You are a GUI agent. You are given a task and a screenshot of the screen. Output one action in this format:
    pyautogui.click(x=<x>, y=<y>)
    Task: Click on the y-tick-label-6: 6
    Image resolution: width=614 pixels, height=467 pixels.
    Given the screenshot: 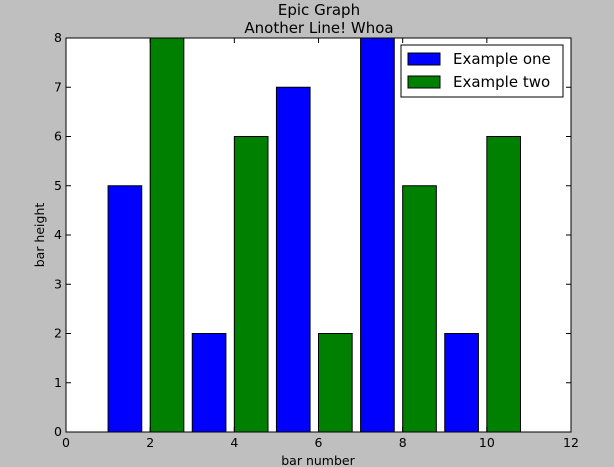 What is the action you would take?
    pyautogui.click(x=58, y=136)
    